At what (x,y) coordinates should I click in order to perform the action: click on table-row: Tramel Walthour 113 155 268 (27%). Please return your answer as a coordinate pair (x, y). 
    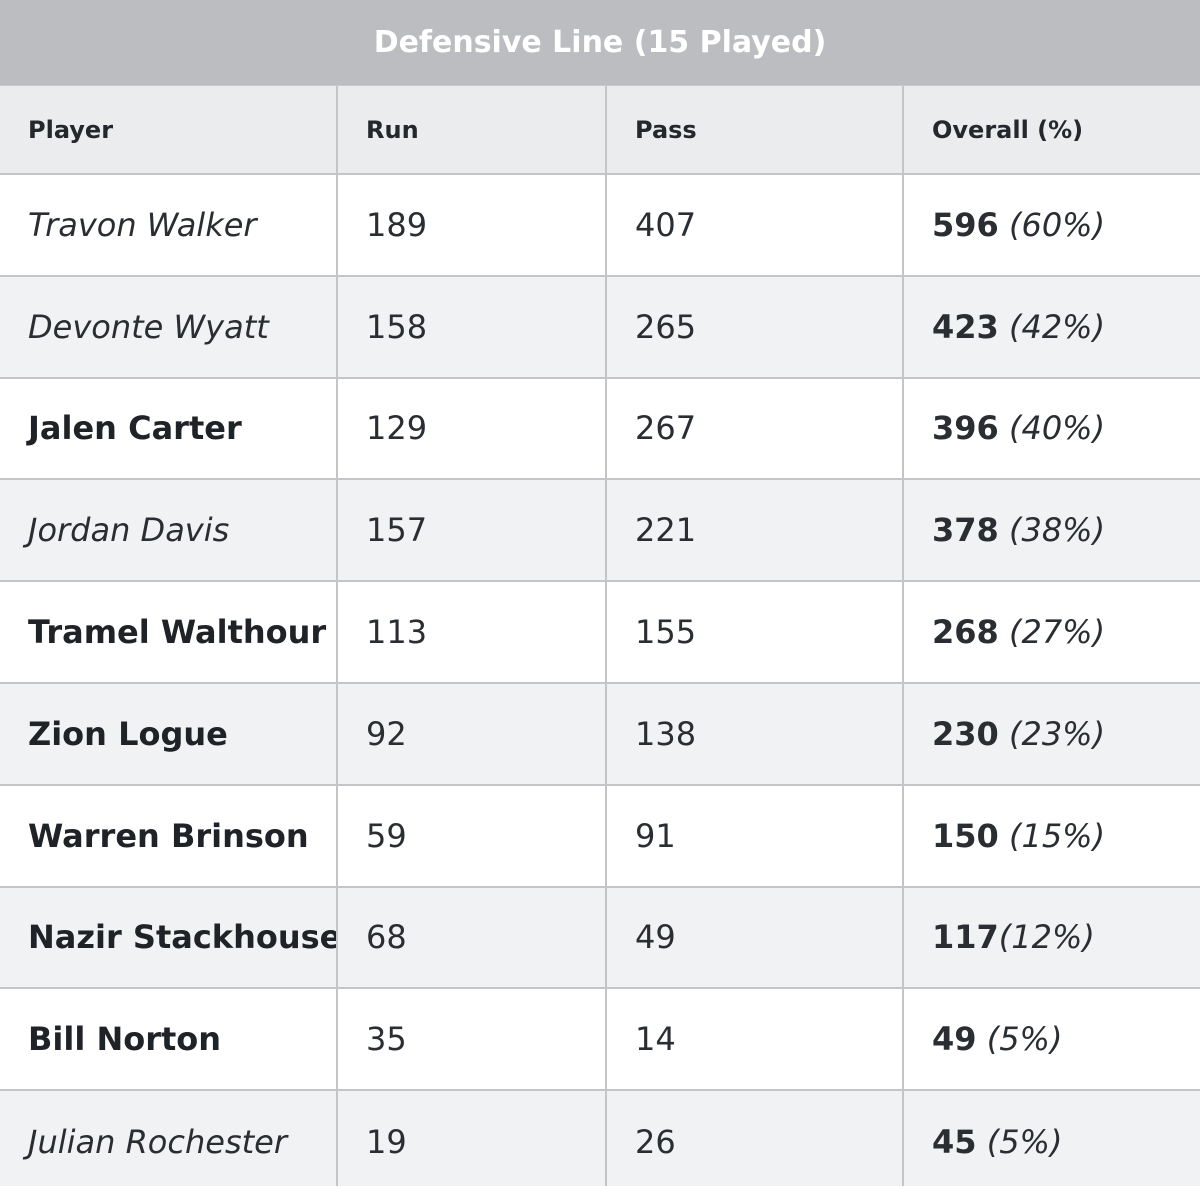
    Looking at the image, I should click on (600, 632).